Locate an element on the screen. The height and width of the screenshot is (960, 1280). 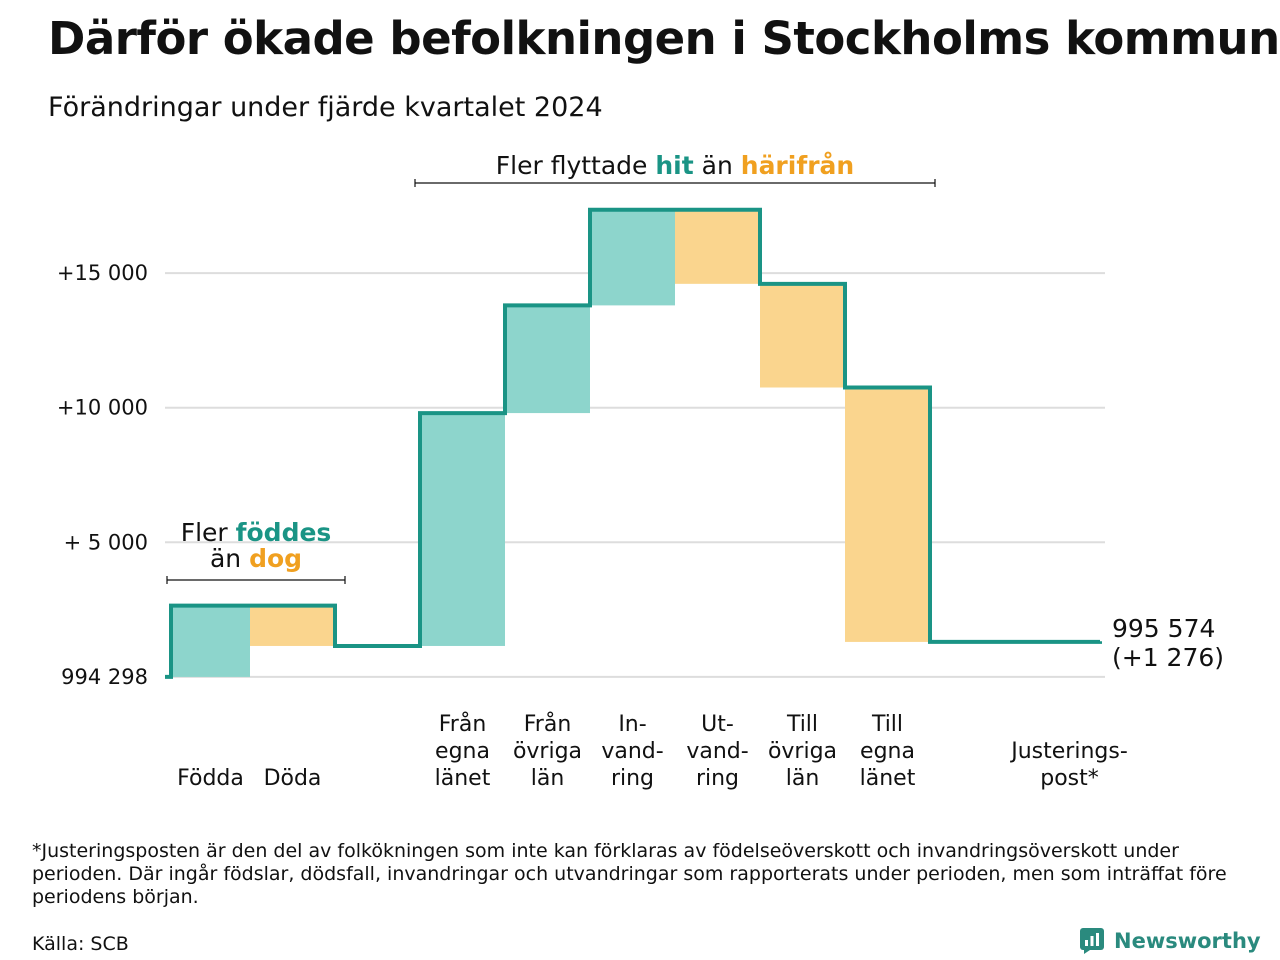
brand-logo: Newsworthy is located at coordinates (1170, 941).